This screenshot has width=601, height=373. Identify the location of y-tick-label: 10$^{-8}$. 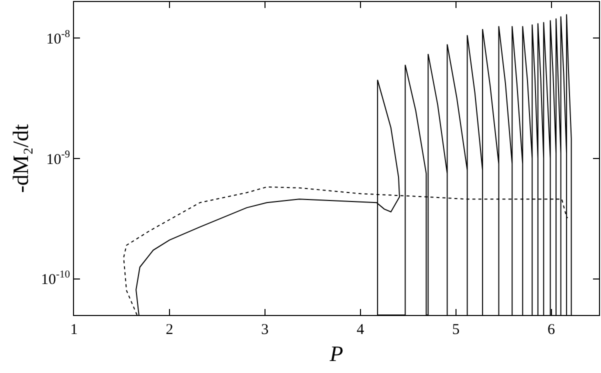
(58, 38).